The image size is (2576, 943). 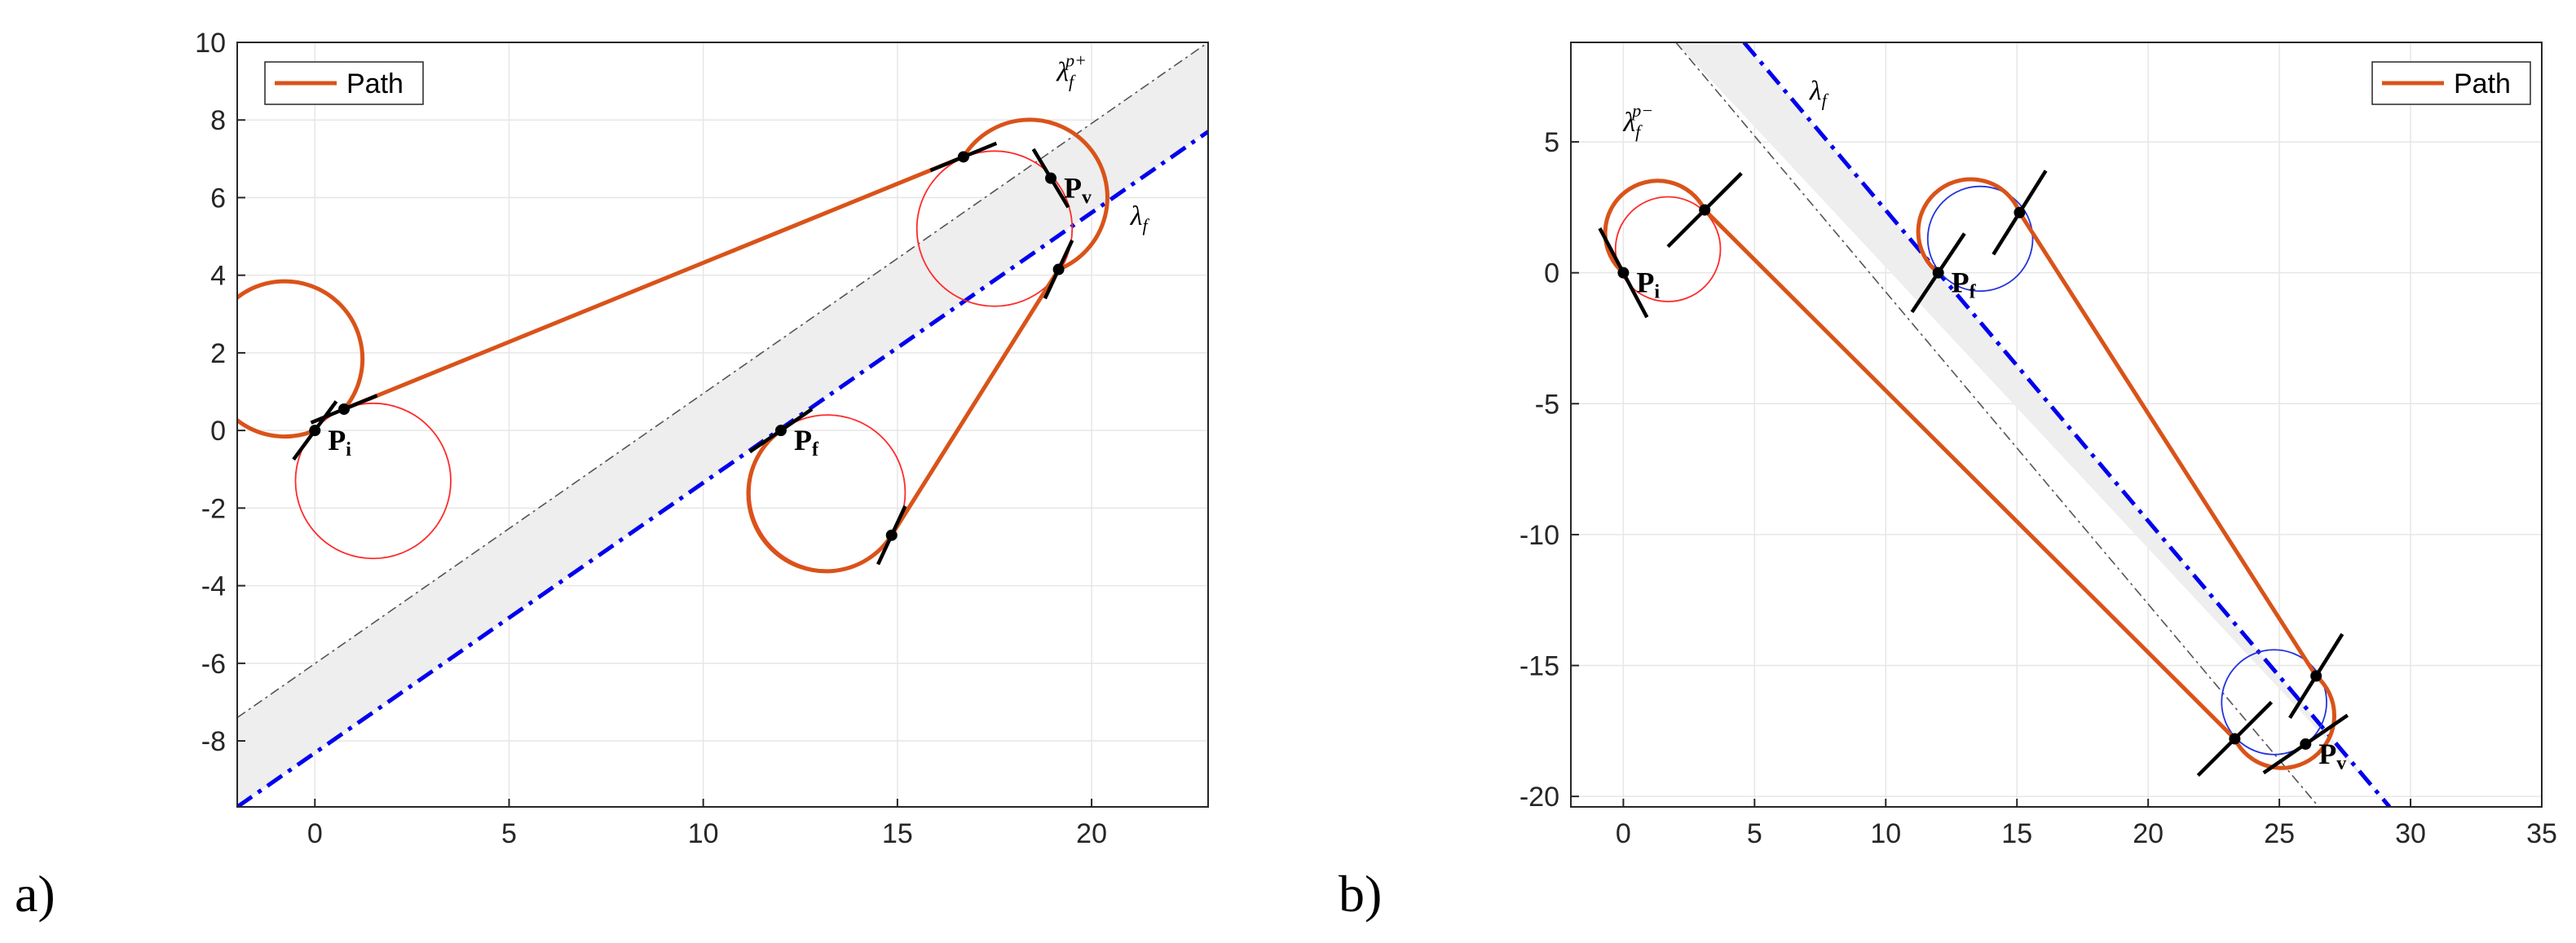 I want to click on y-tick-label: 10, so click(x=210, y=43).